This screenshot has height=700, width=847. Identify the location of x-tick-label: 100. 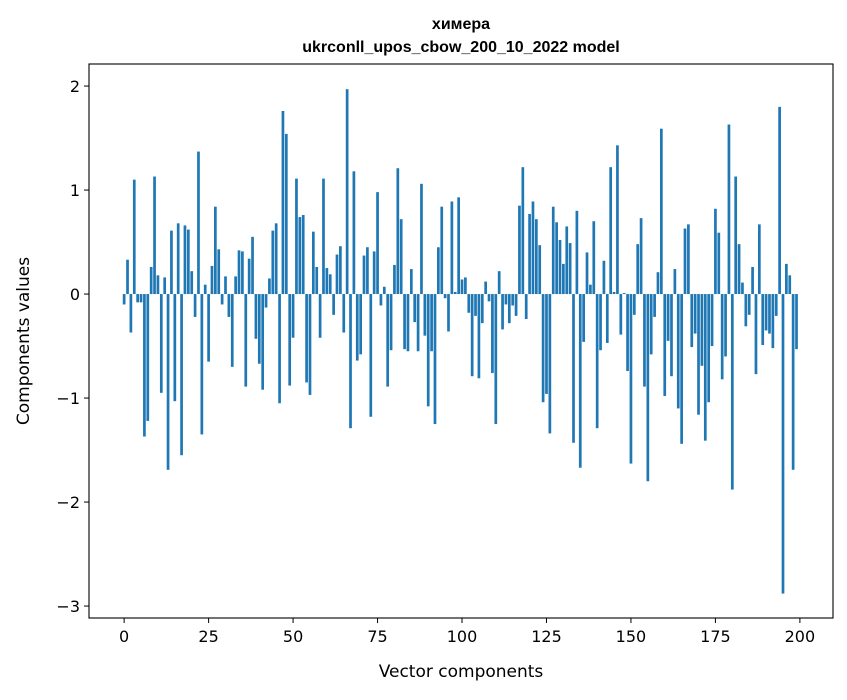
(462, 636).